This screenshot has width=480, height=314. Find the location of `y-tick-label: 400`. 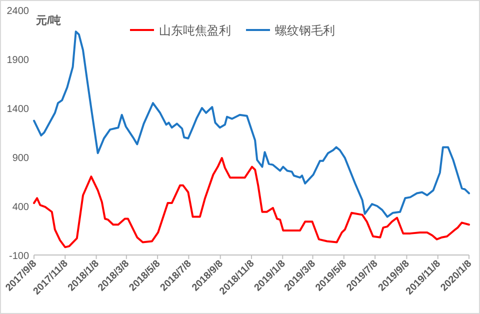

y-tick-label: 400 is located at coordinates (21, 207).